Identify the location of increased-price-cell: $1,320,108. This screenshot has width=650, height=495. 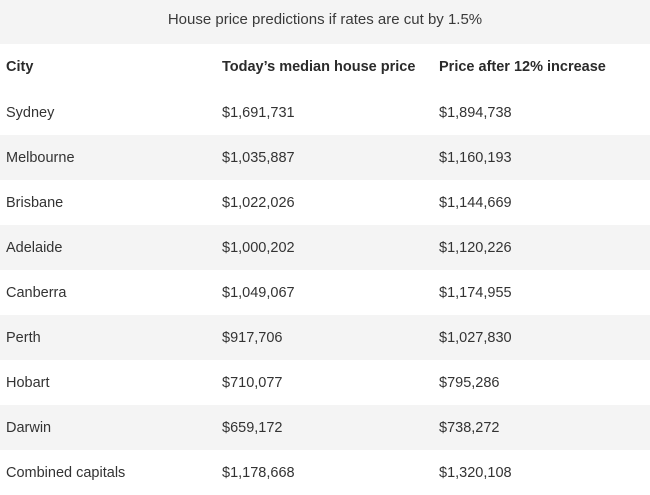
(475, 472).